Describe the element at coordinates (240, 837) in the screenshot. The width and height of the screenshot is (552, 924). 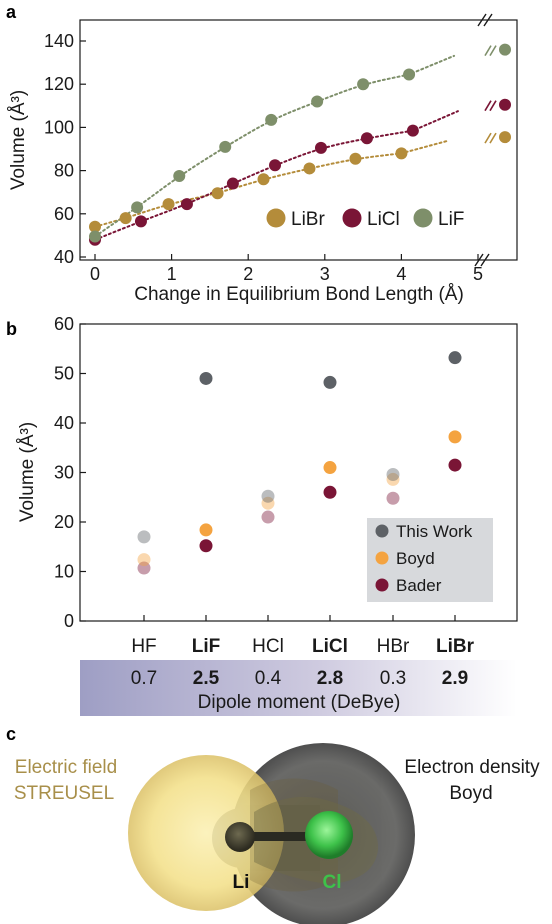
I see `li-atom` at that location.